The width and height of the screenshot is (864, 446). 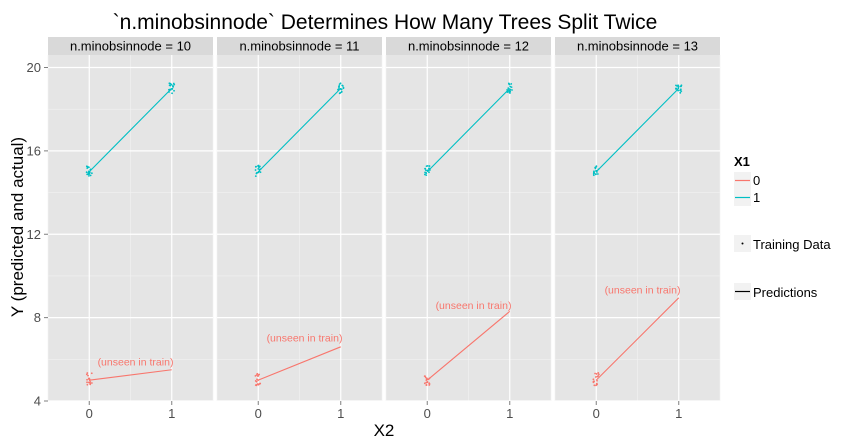 I want to click on y-tick-label: 20, so click(x=34, y=67).